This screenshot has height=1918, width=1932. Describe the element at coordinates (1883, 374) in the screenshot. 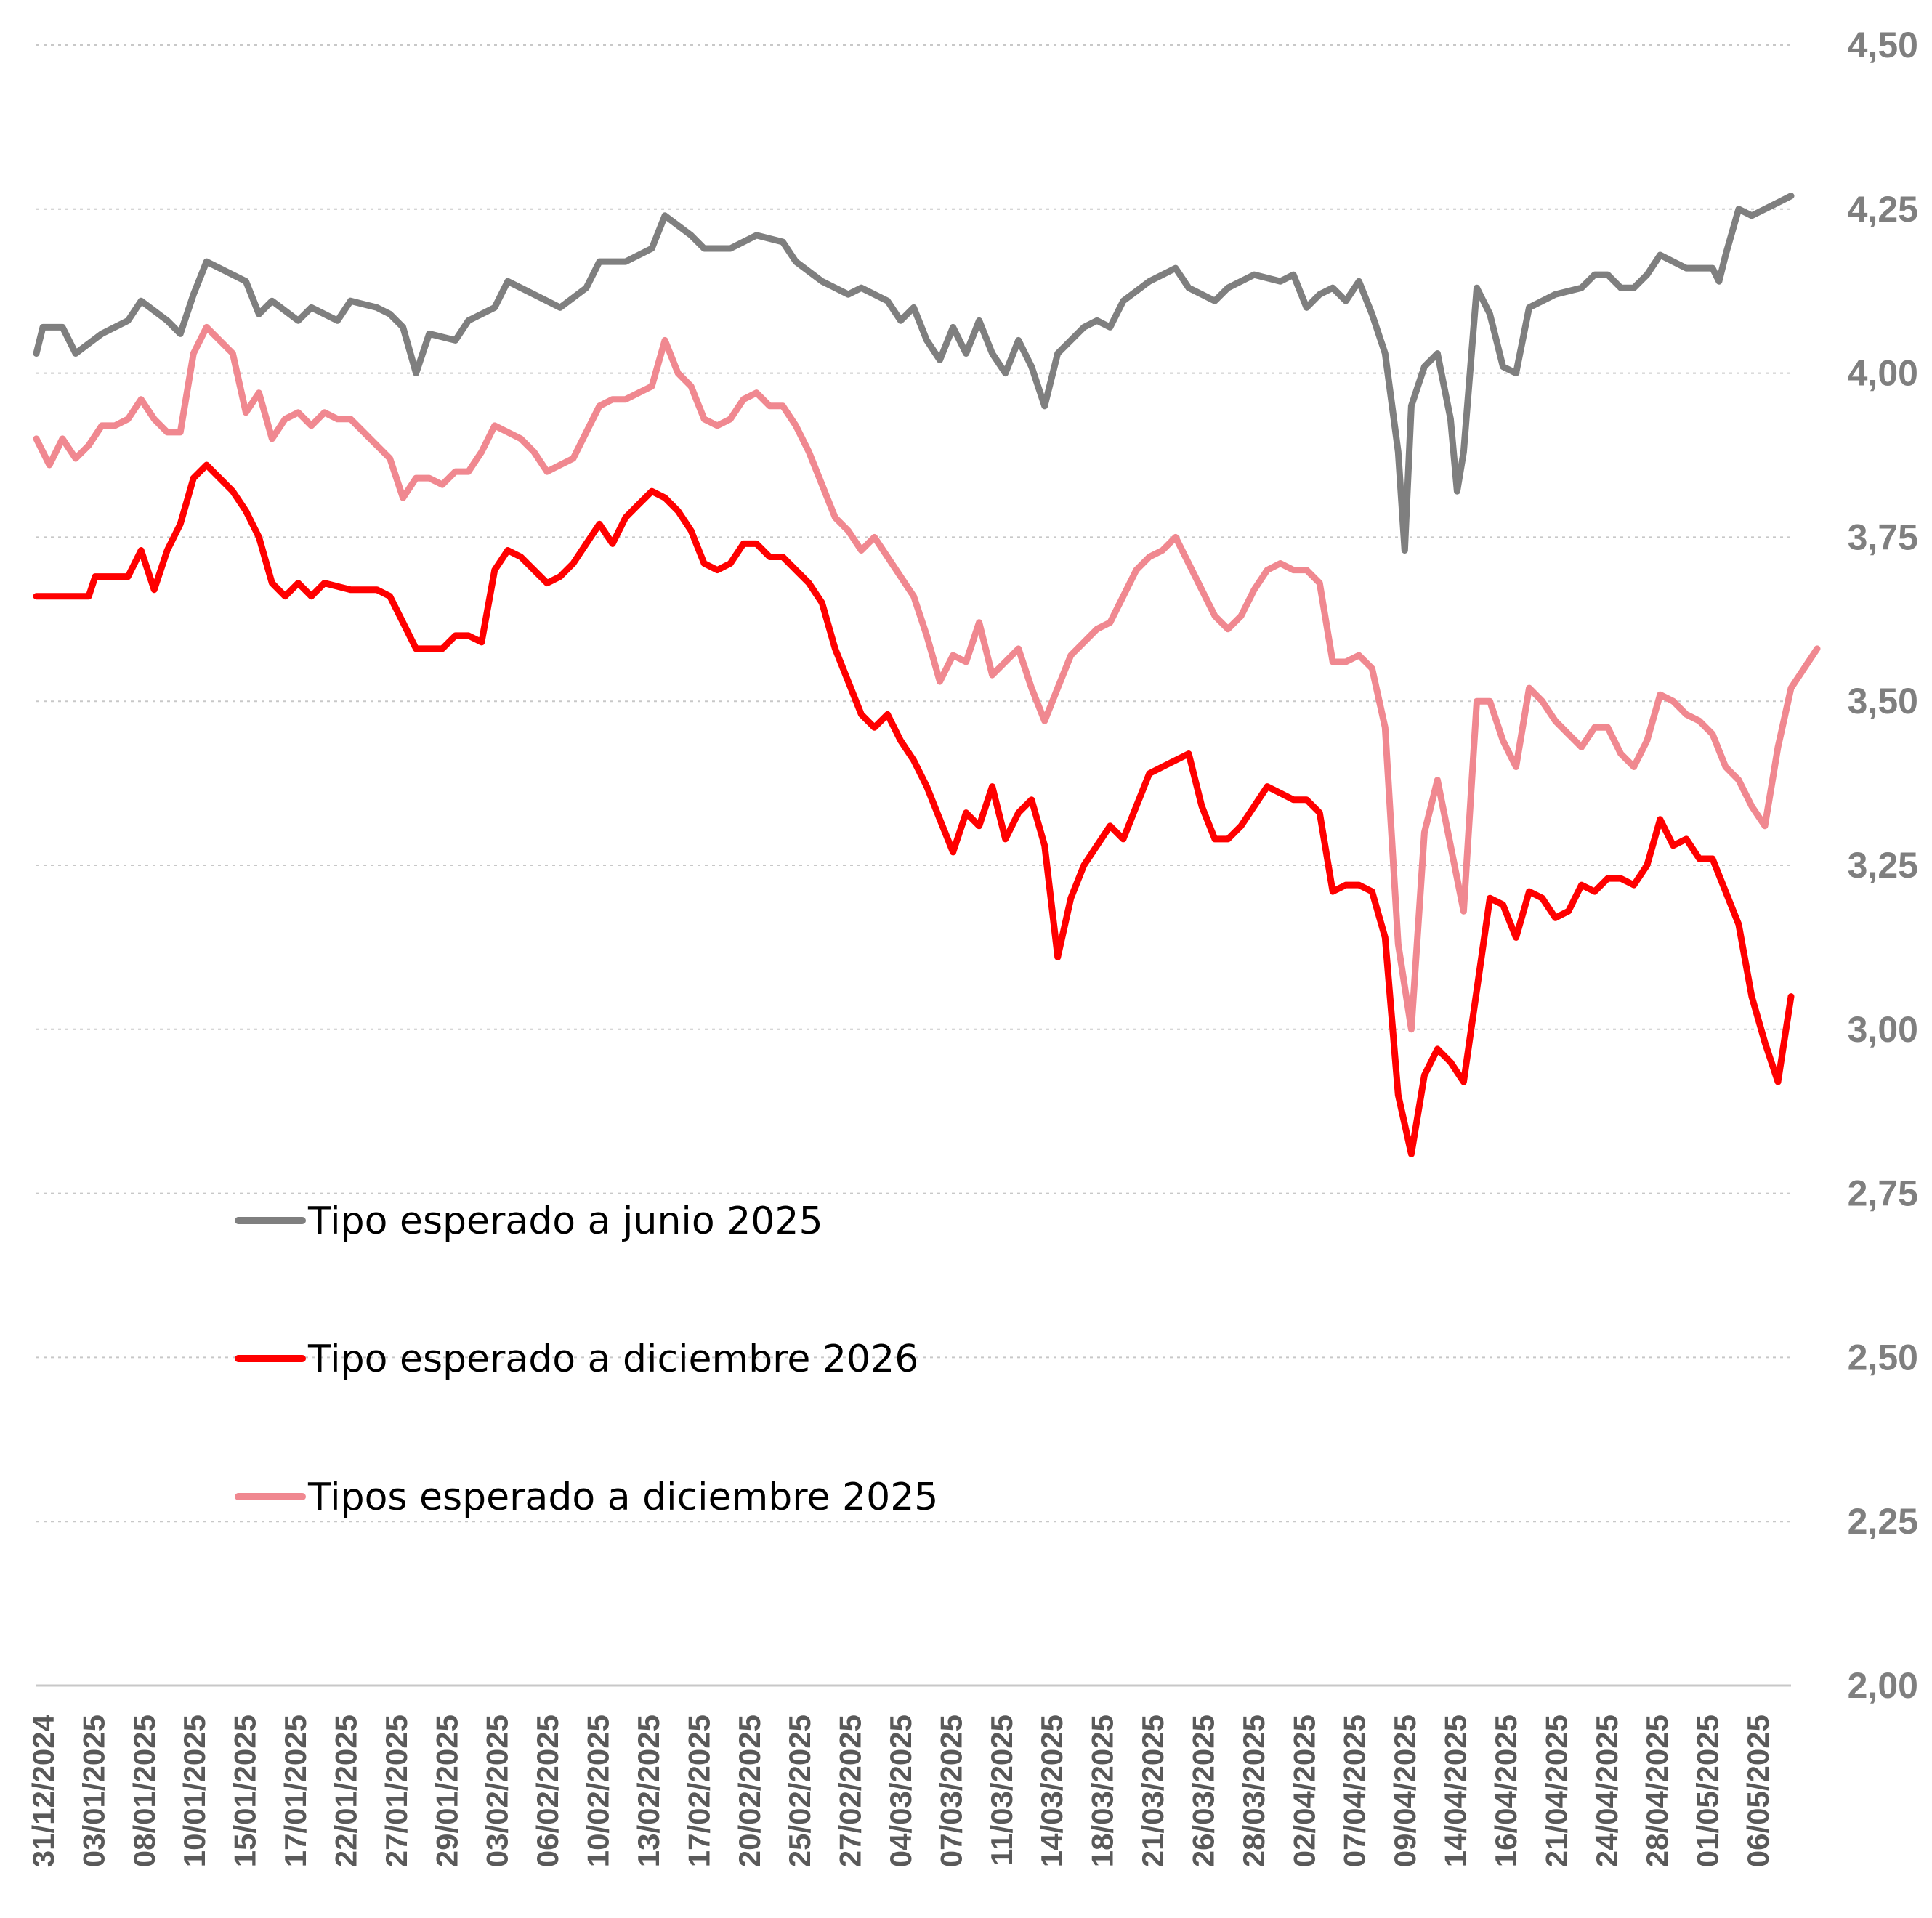

I see `y-tick-label: 4,00` at that location.